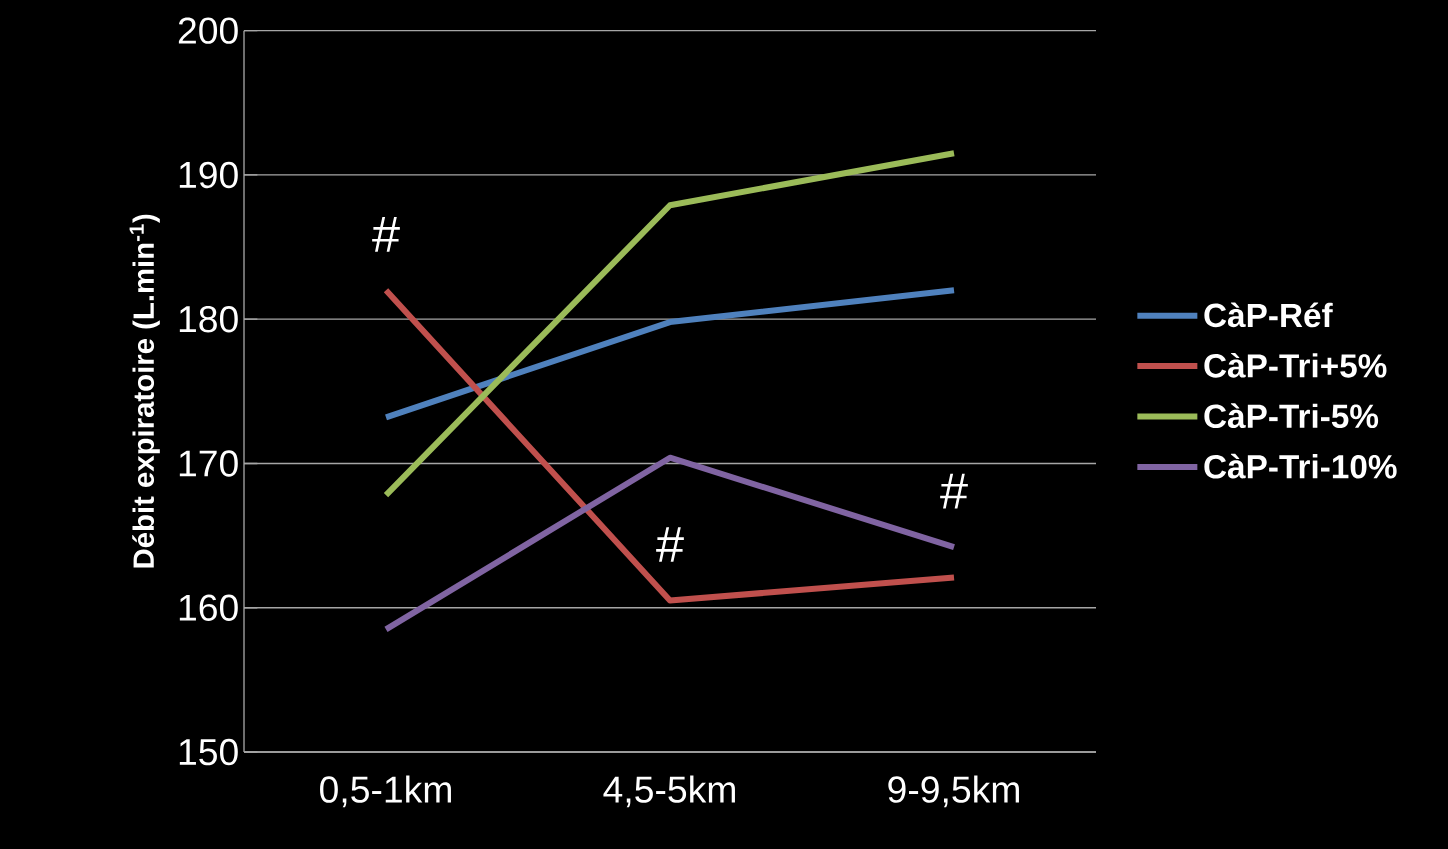 This screenshot has height=849, width=1448. I want to click on y-tick-label: 190, so click(208, 175).